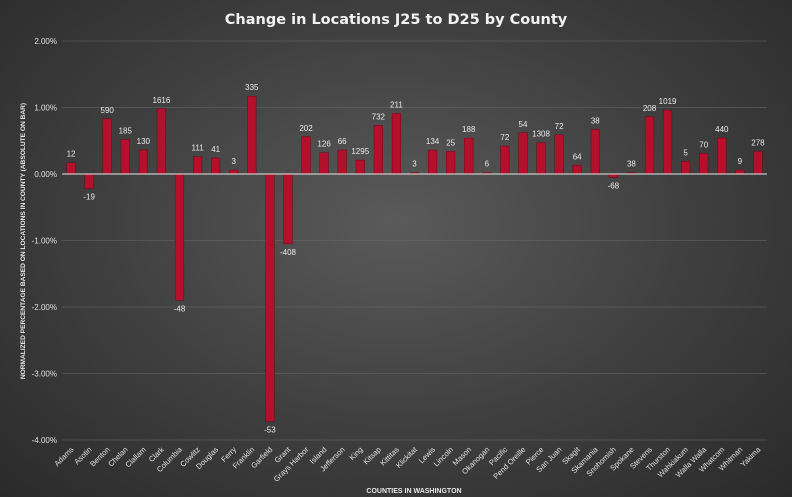  Describe the element at coordinates (44, 440) in the screenshot. I see `y-tick-label: -4.00%` at that location.